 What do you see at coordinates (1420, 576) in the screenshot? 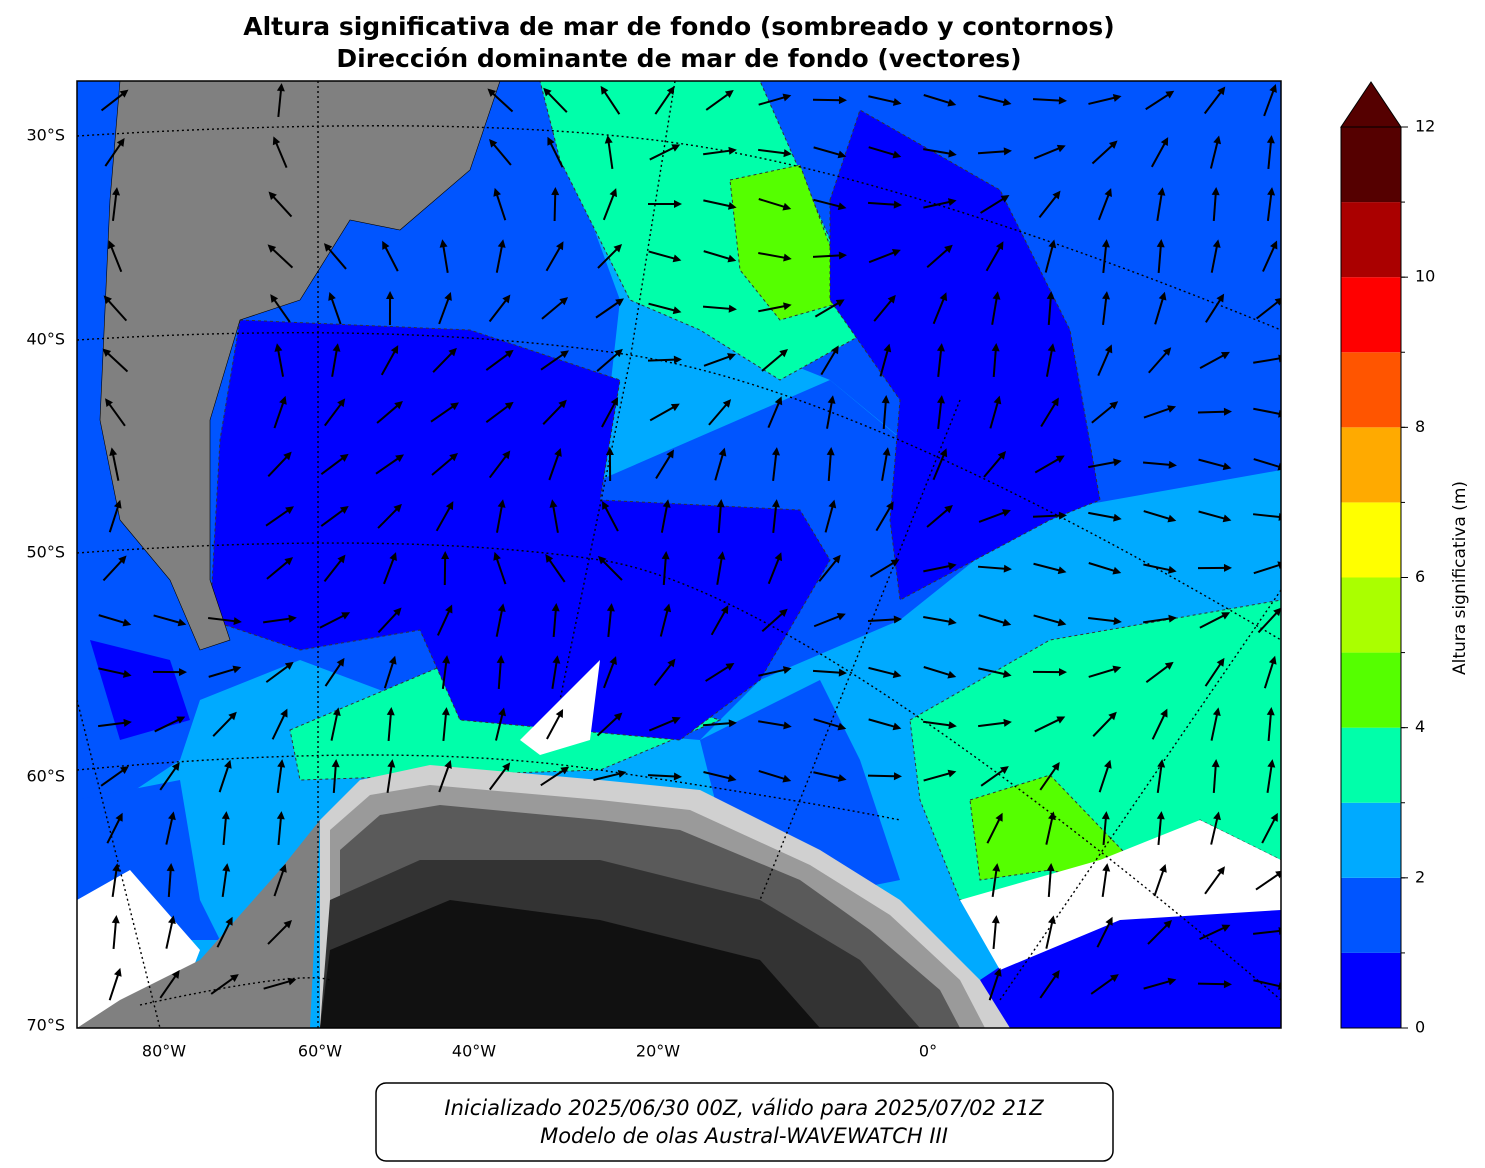
I see `colorbar-tick-label: 6` at bounding box center [1420, 576].